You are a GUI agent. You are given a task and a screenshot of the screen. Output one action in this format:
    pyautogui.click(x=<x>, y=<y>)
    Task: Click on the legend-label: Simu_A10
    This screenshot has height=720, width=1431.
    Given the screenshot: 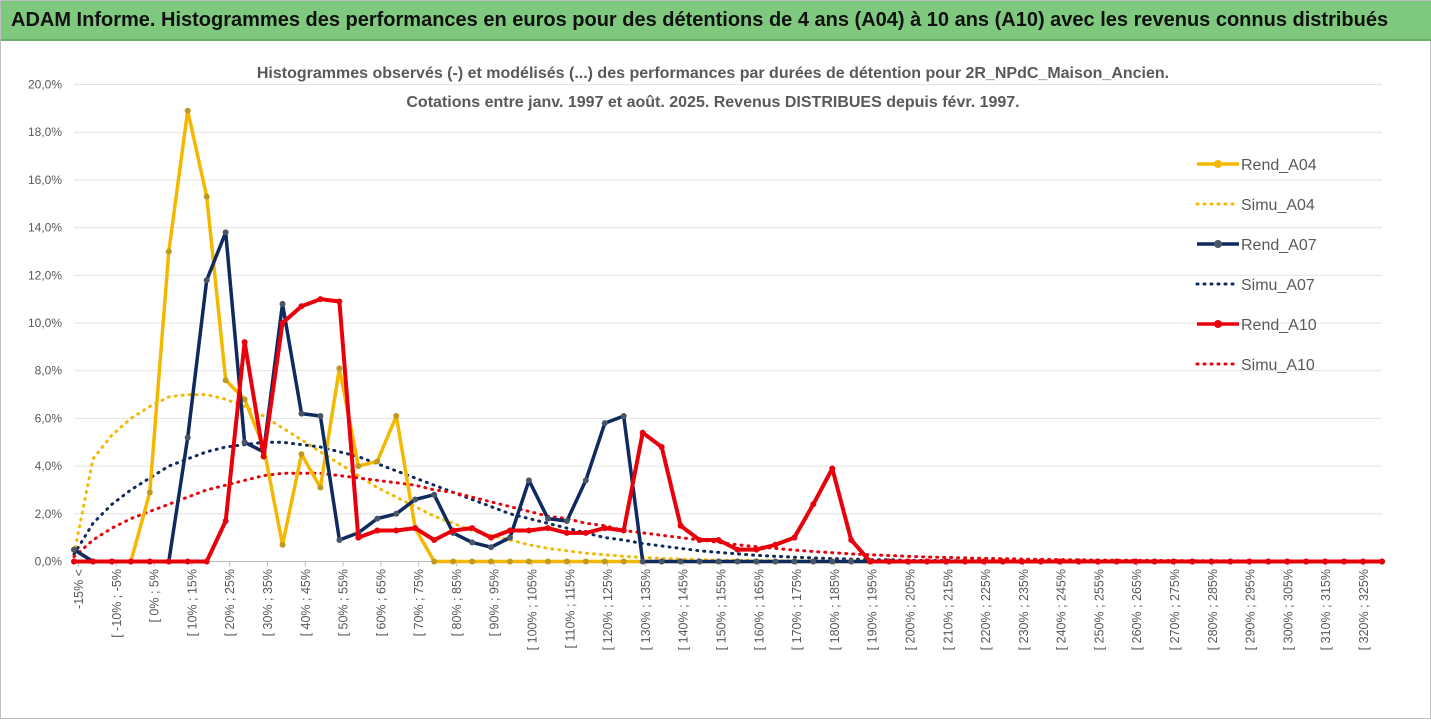 What is the action you would take?
    pyautogui.click(x=1278, y=365)
    